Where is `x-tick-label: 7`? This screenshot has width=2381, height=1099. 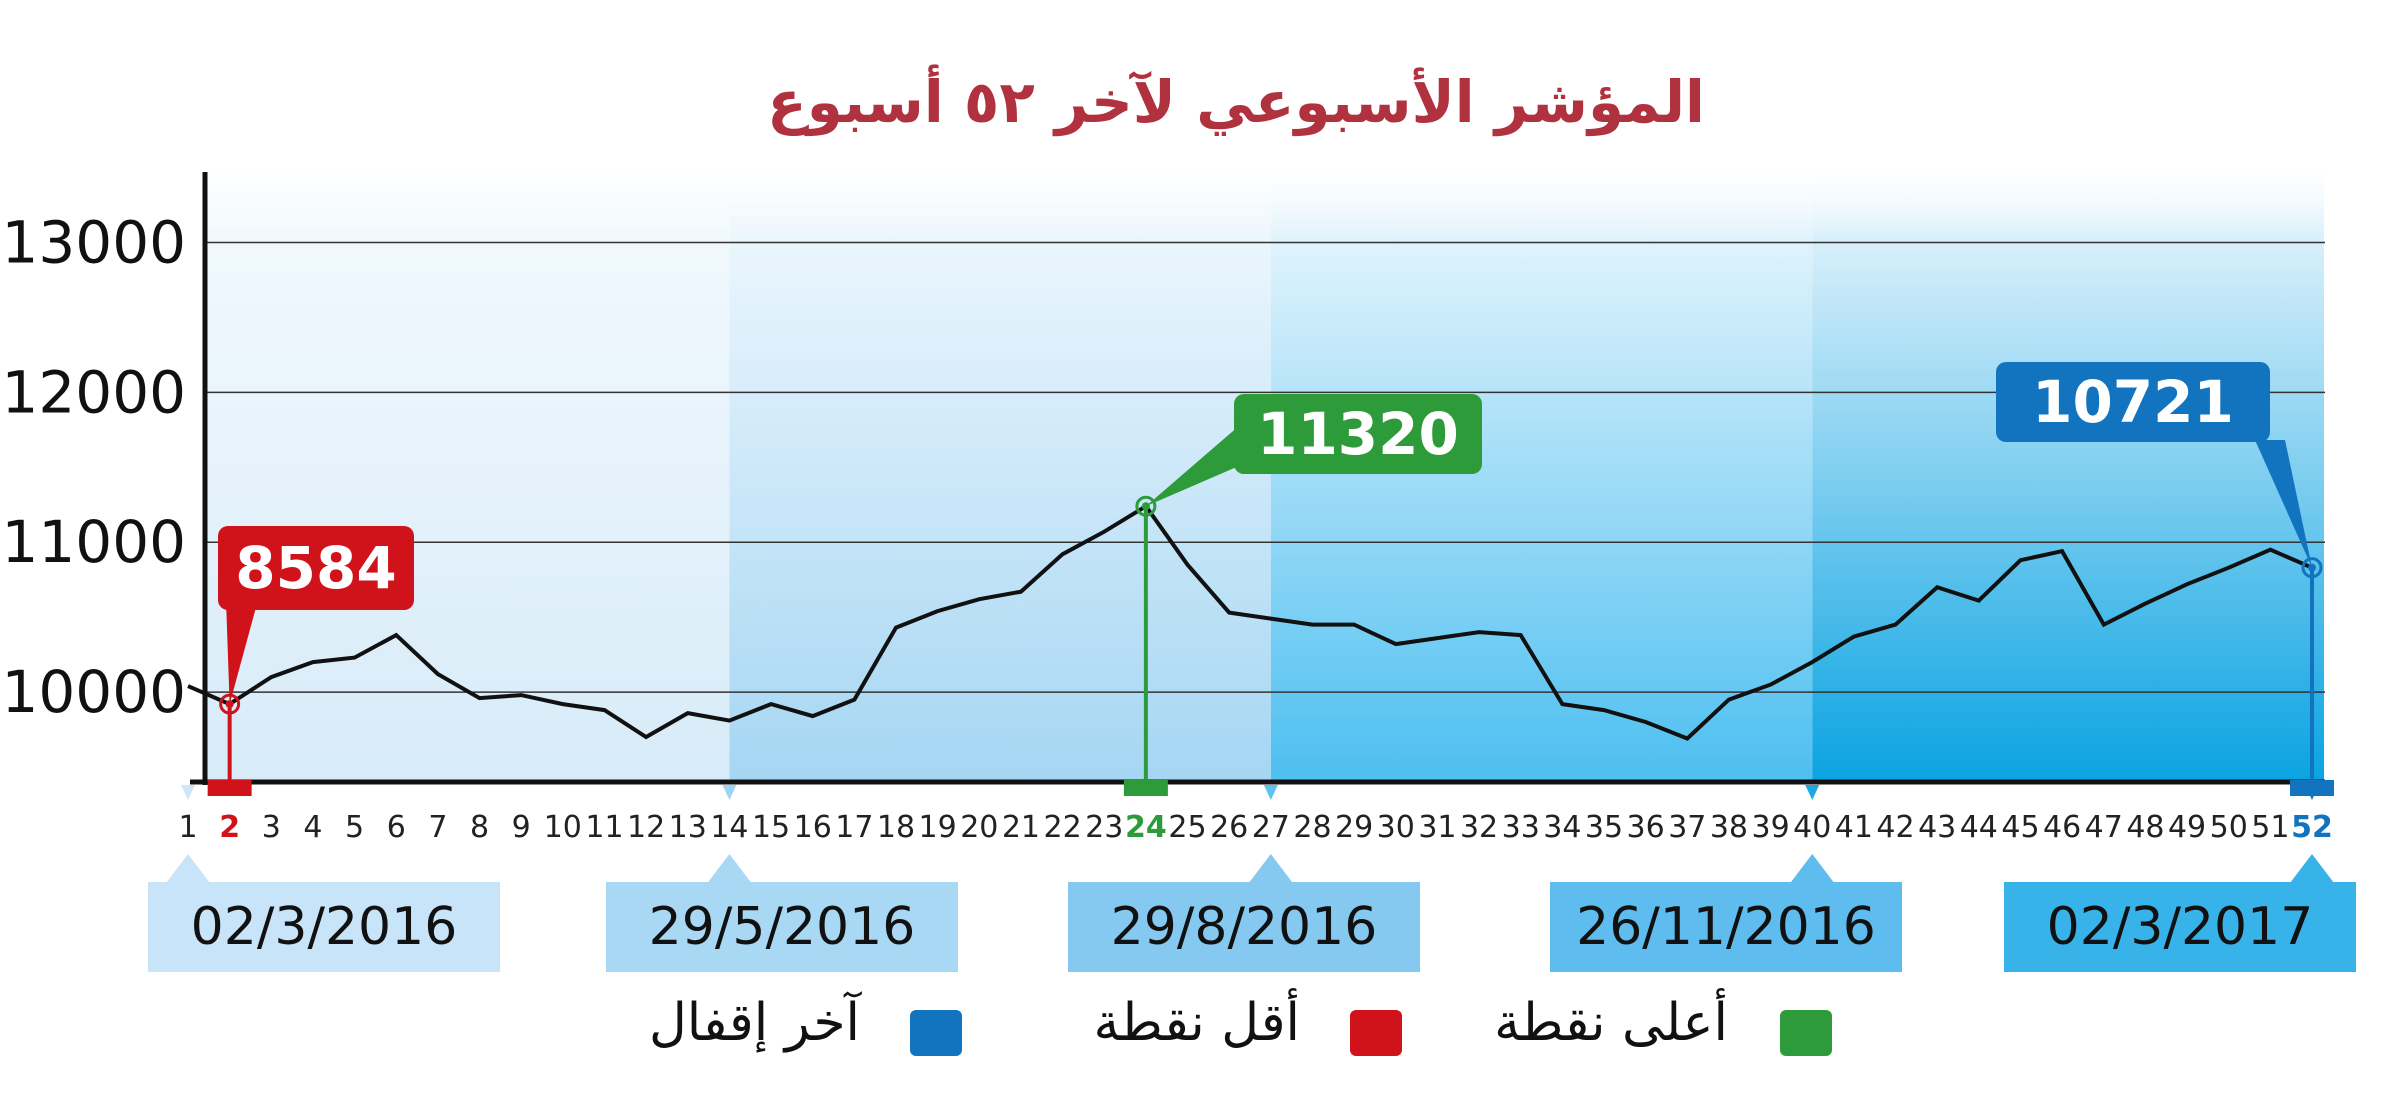 x-tick-label: 7 is located at coordinates (437, 827).